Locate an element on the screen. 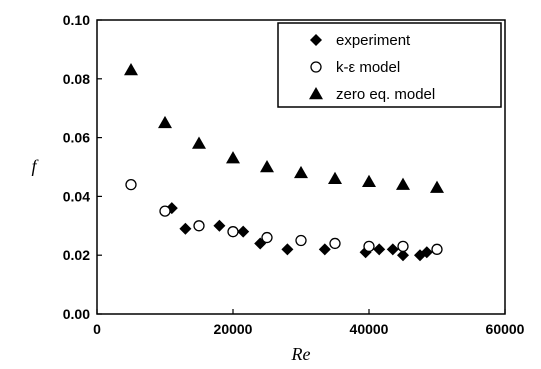  y-tick-label: 0.02 is located at coordinates (76, 255).